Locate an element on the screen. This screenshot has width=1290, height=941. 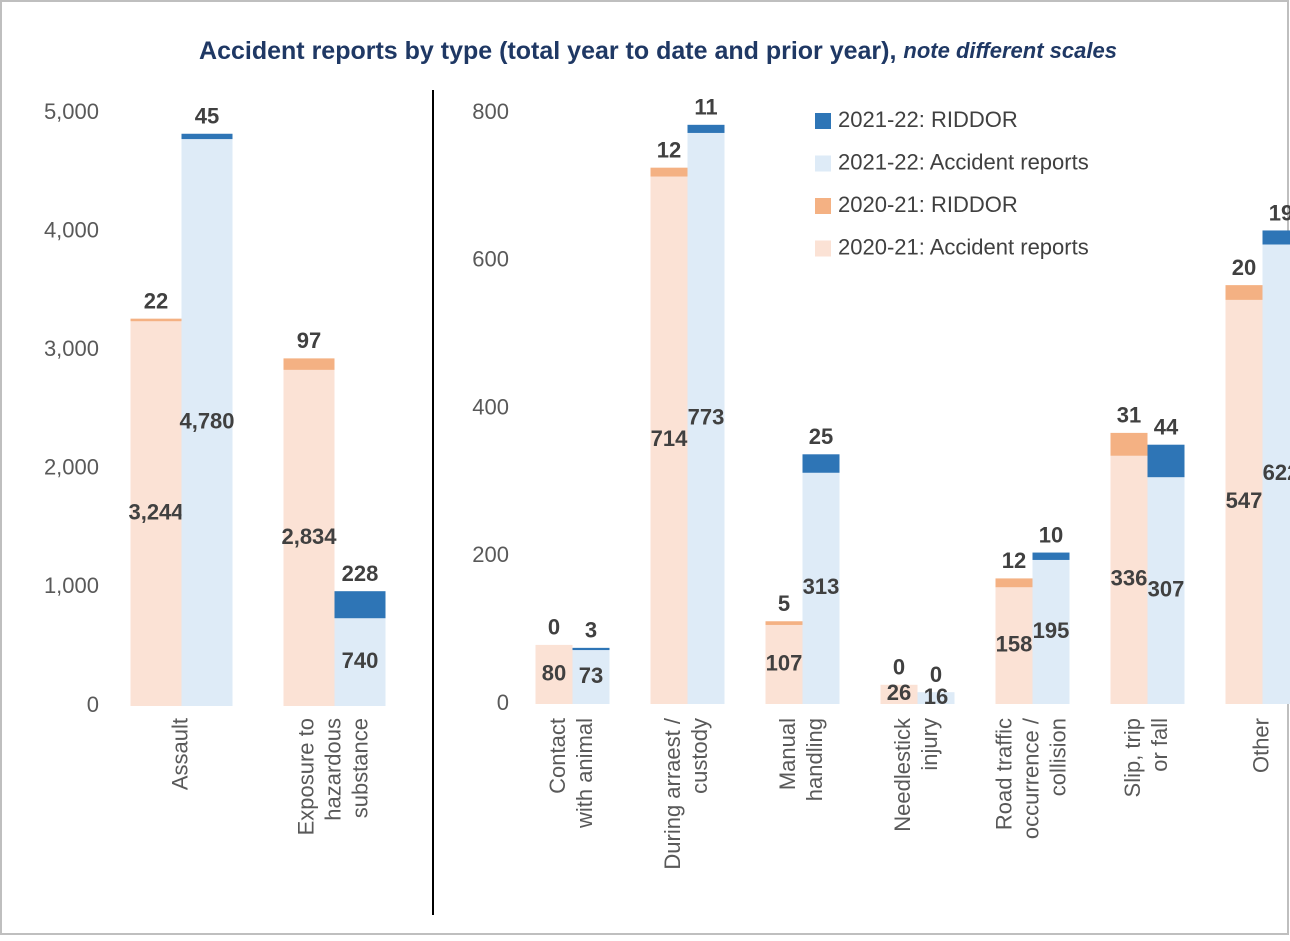
value-label: 31 is located at coordinates (1129, 415).